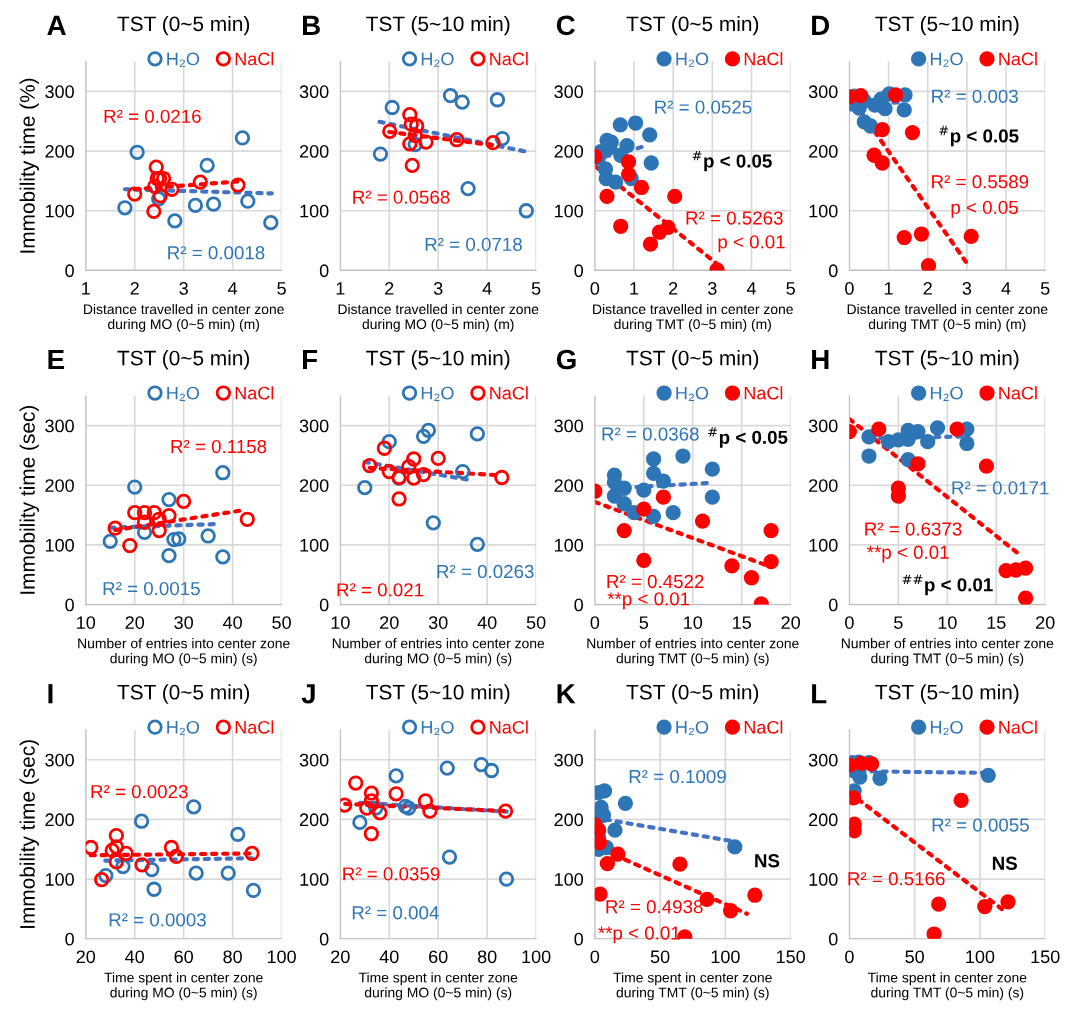  Describe the element at coordinates (703, 107) in the screenshot. I see `annotation: R² = 0.0525` at that location.